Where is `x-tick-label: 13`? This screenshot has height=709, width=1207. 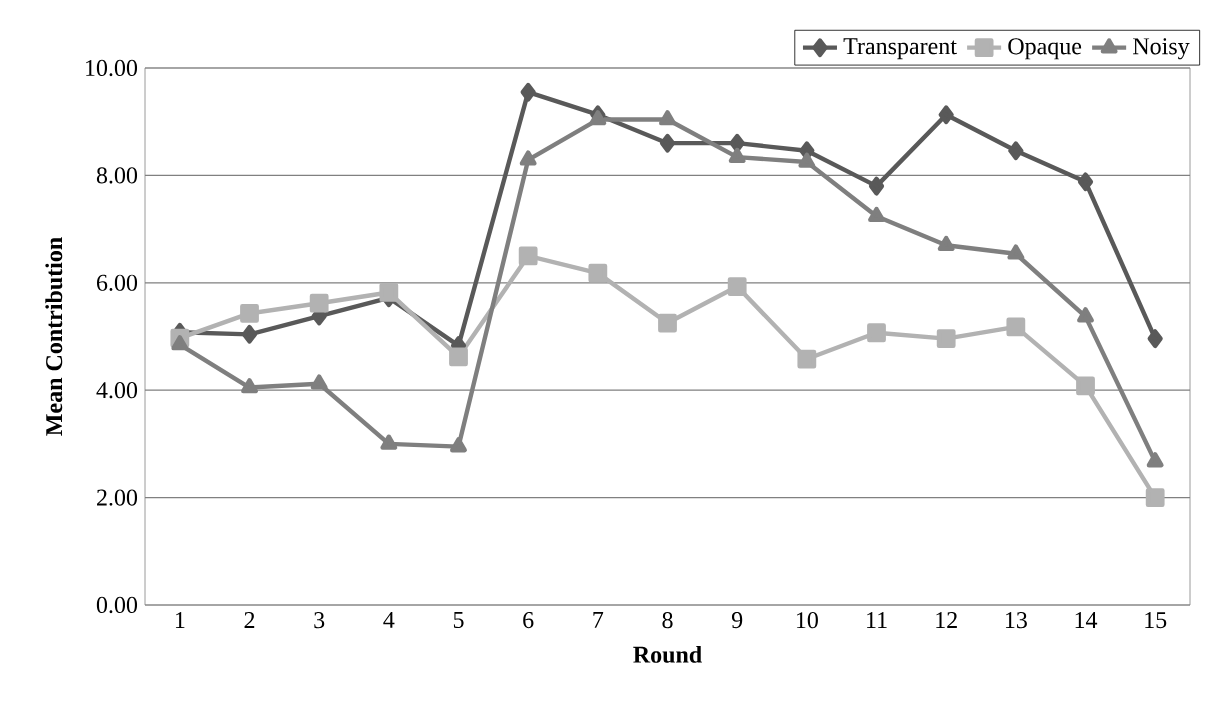
x-tick-label: 13 is located at coordinates (1016, 620).